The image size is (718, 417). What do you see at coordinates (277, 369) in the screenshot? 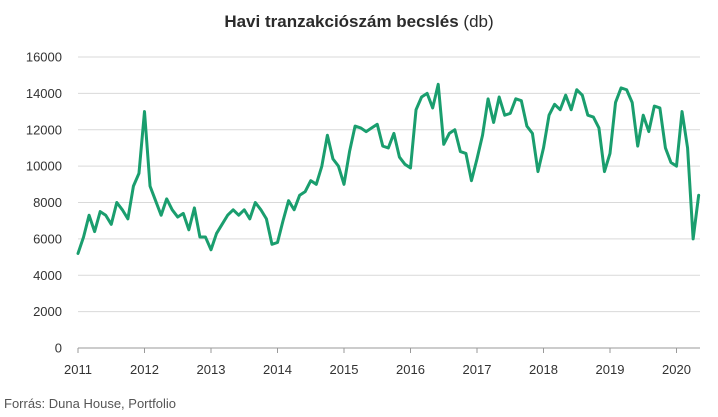
I see `x-tick-label: 2014` at bounding box center [277, 369].